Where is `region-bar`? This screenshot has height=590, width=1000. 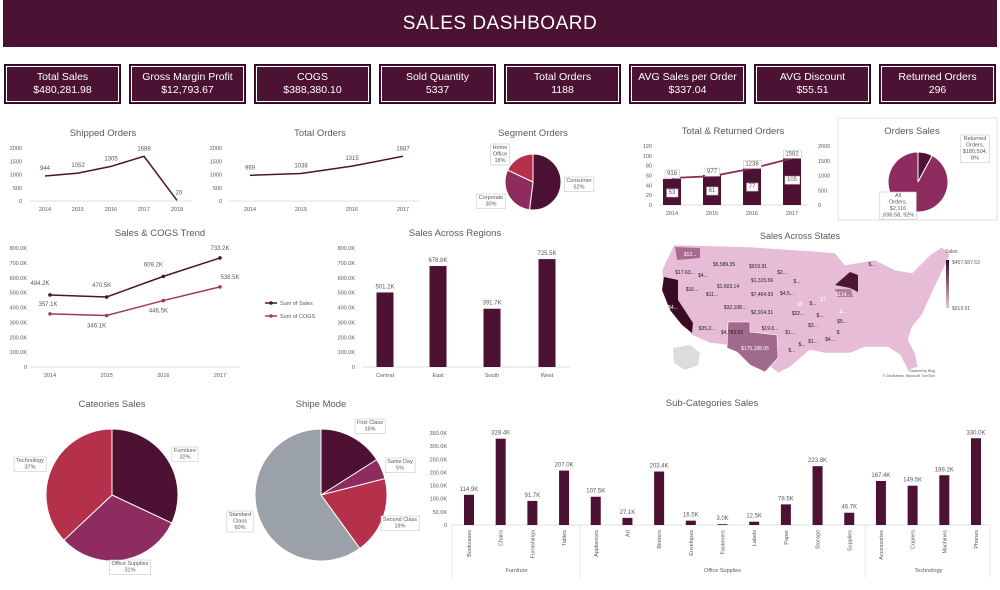 region-bar is located at coordinates (547, 313).